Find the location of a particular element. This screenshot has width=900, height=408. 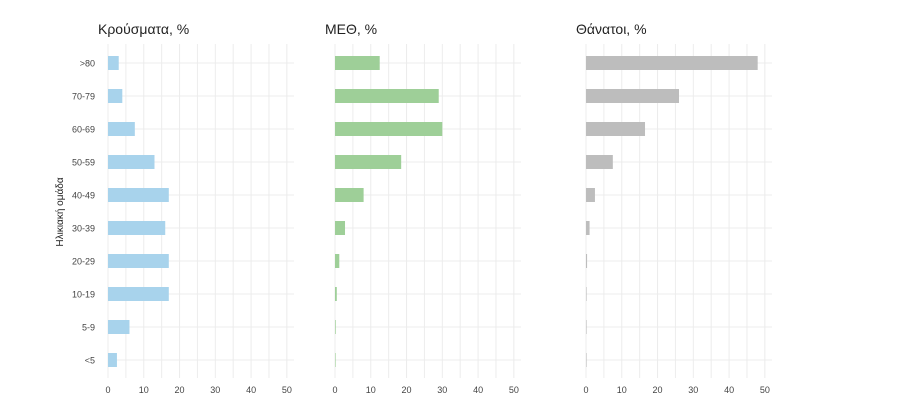

y-tick-label: <5 is located at coordinates (90, 361).